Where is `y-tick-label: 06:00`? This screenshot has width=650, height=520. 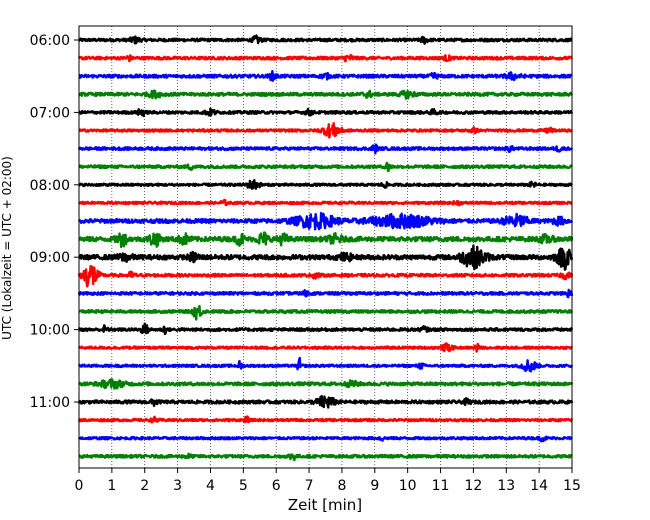
y-tick-label: 06:00 is located at coordinates (50, 41).